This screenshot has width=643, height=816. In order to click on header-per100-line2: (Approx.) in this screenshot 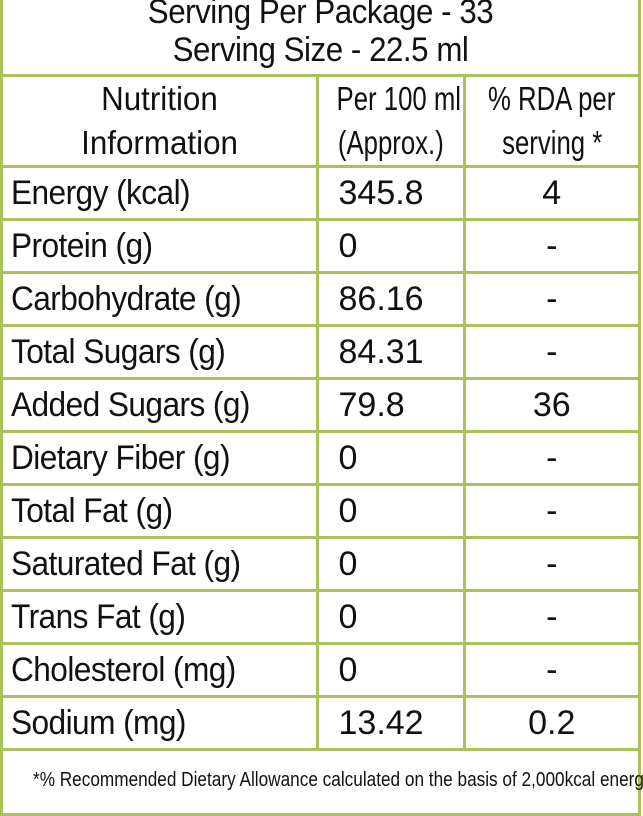, I will do `click(390, 142)`.